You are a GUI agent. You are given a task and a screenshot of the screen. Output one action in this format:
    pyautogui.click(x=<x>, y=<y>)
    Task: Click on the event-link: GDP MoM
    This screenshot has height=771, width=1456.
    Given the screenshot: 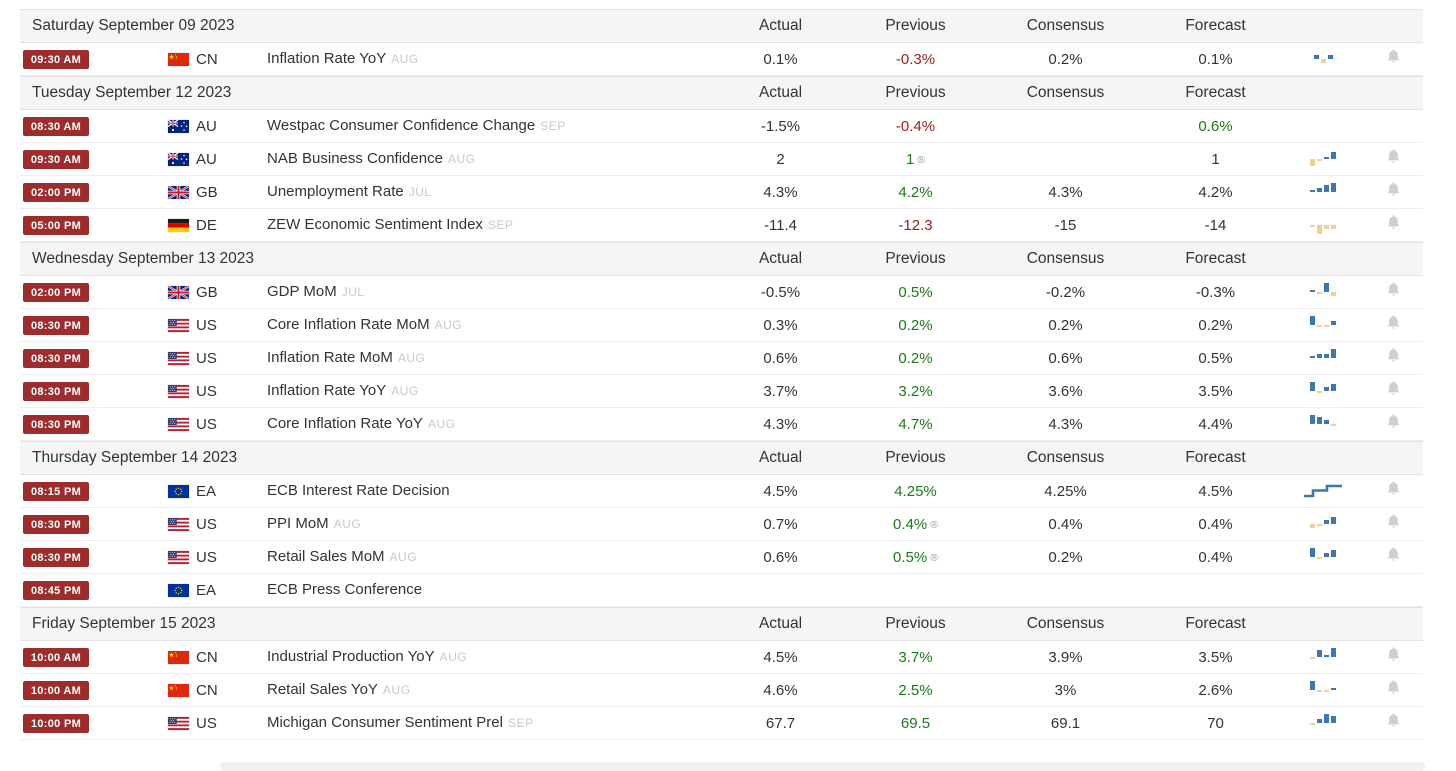 What is the action you would take?
    pyautogui.click(x=302, y=291)
    